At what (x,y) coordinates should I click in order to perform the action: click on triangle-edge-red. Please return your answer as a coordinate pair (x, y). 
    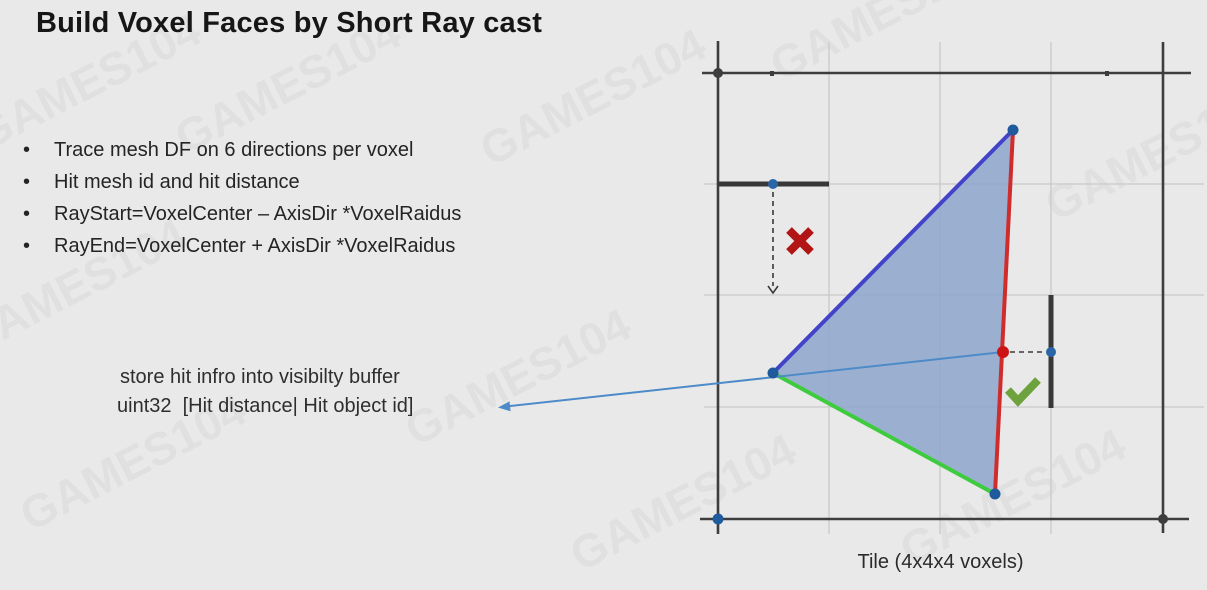
    Looking at the image, I should click on (1004, 312).